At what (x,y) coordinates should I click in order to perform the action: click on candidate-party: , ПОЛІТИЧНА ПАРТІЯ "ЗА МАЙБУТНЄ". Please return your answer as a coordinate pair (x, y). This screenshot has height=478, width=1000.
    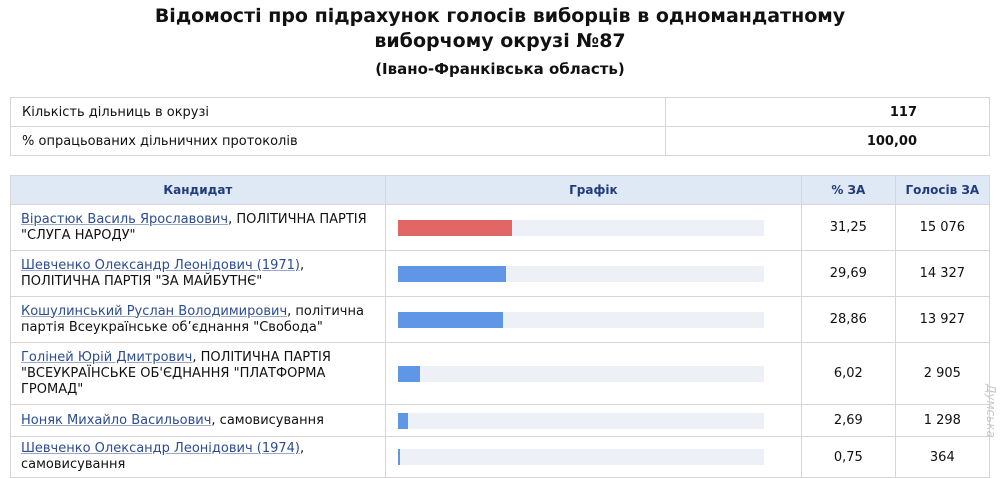
    Looking at the image, I should click on (163, 273).